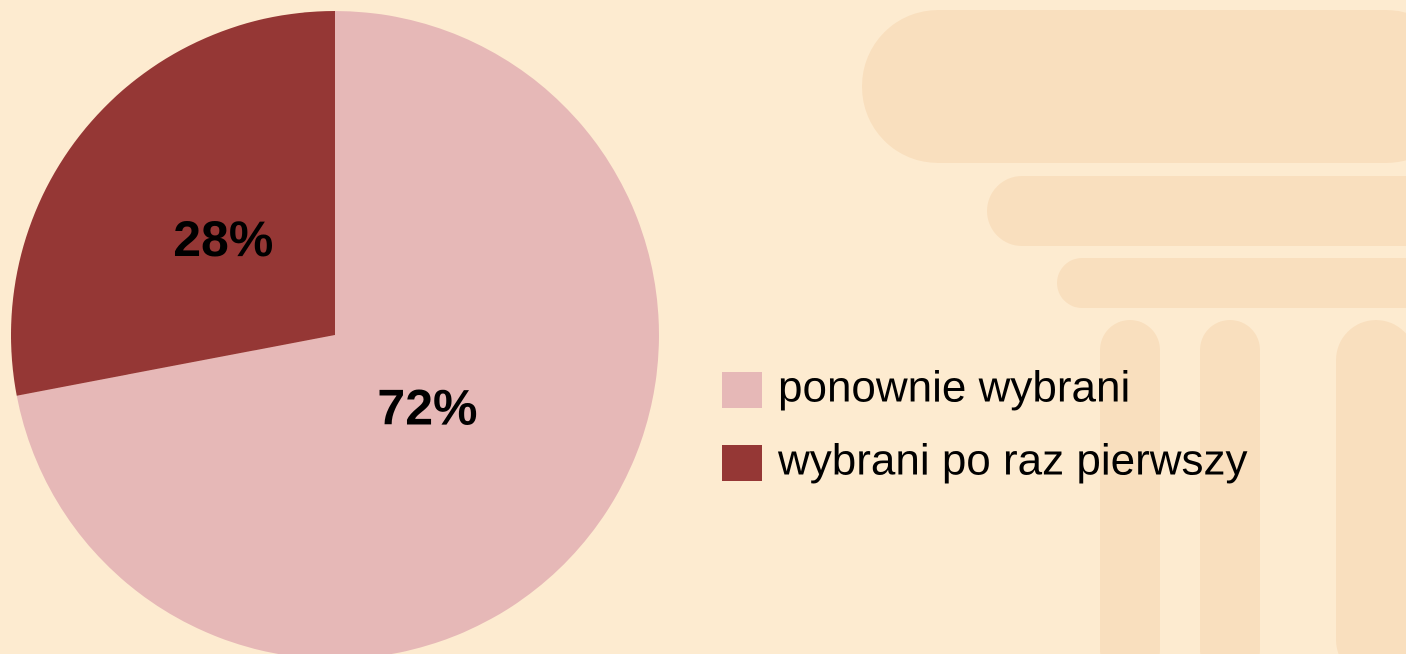  Describe the element at coordinates (1134, 86) in the screenshot. I see `column-capital` at that location.